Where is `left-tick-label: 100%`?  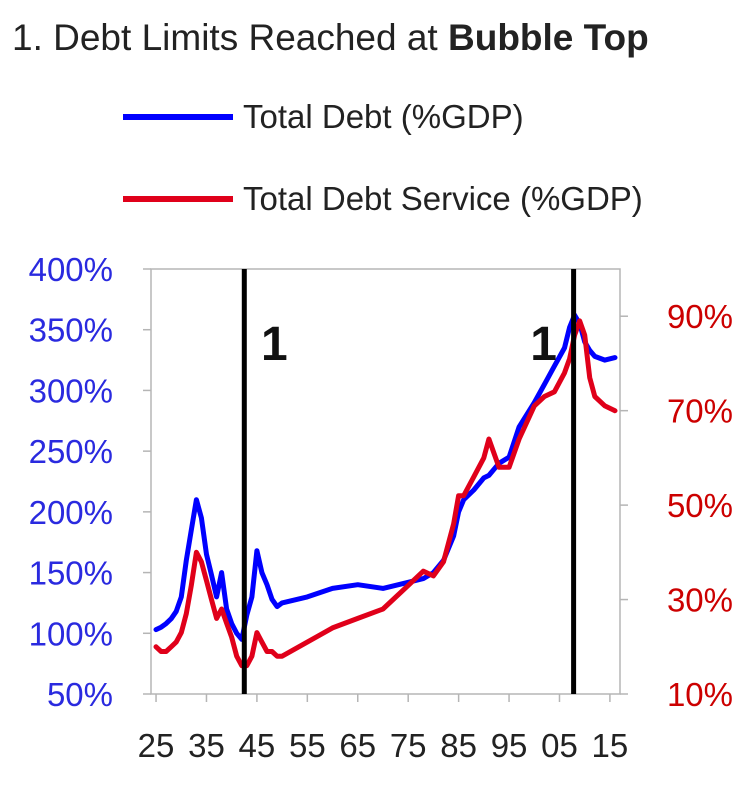 left-tick-label: 100% is located at coordinates (71, 633).